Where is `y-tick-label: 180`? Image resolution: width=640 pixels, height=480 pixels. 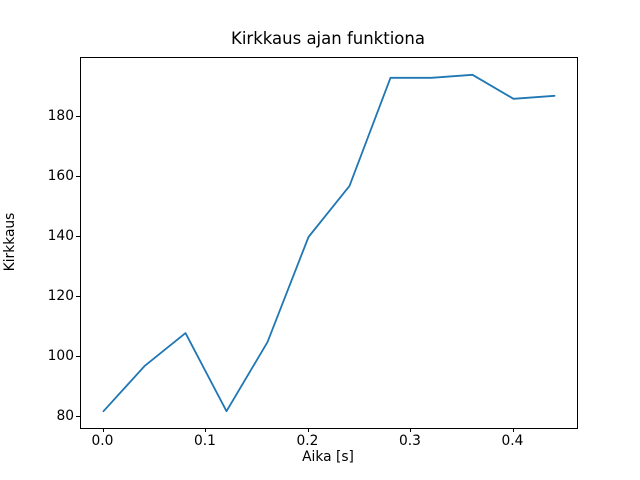
y-tick-label: 180 is located at coordinates (60, 115).